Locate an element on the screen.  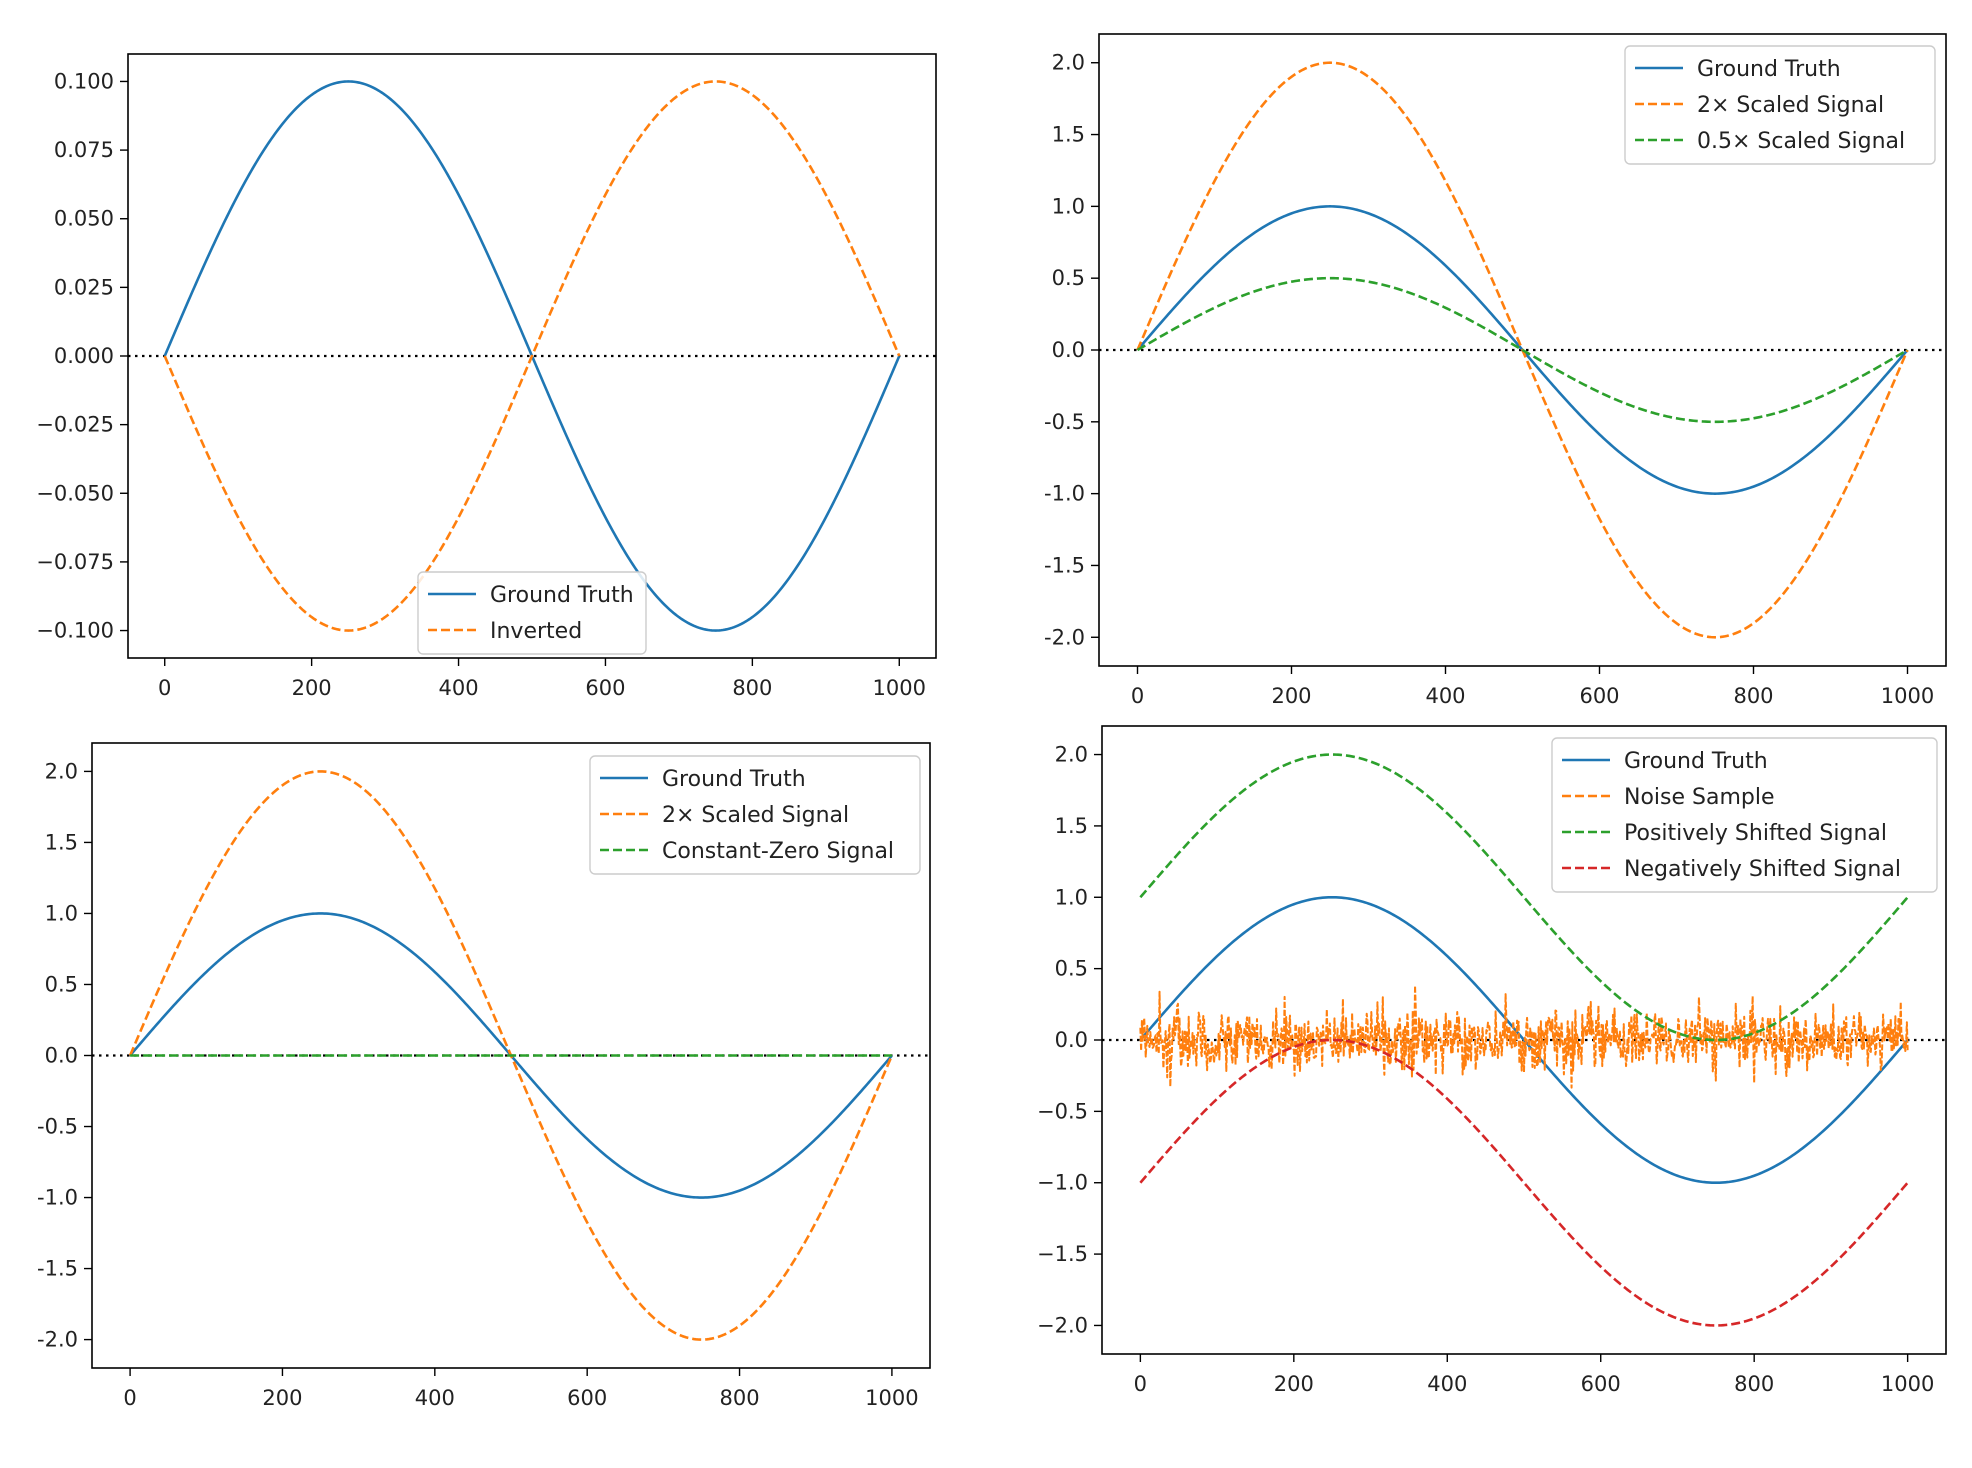
y-tick-label: −0.100 is located at coordinates (75, 631).